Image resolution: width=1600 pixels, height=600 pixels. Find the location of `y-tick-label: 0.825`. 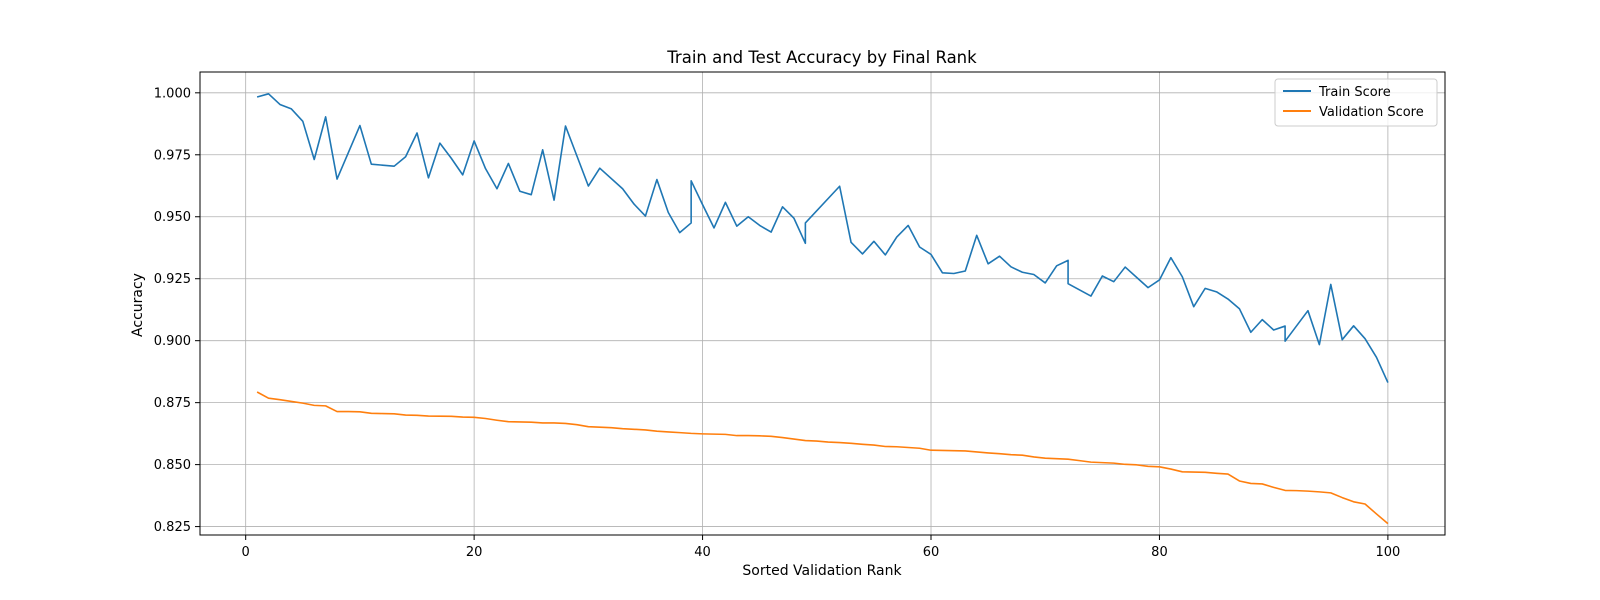

y-tick-label: 0.825 is located at coordinates (172, 527).